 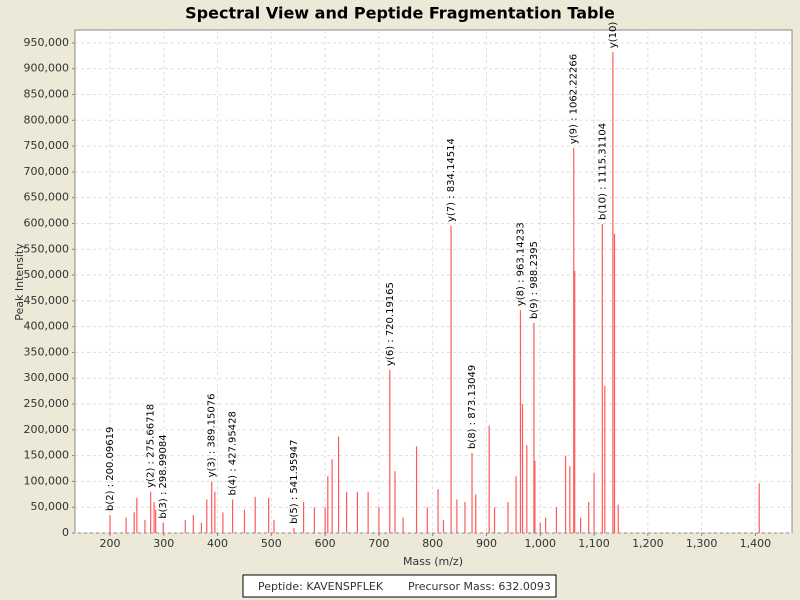 I want to click on footer-peptide: Peptide: KAVENSPFLEK, so click(x=321, y=586).